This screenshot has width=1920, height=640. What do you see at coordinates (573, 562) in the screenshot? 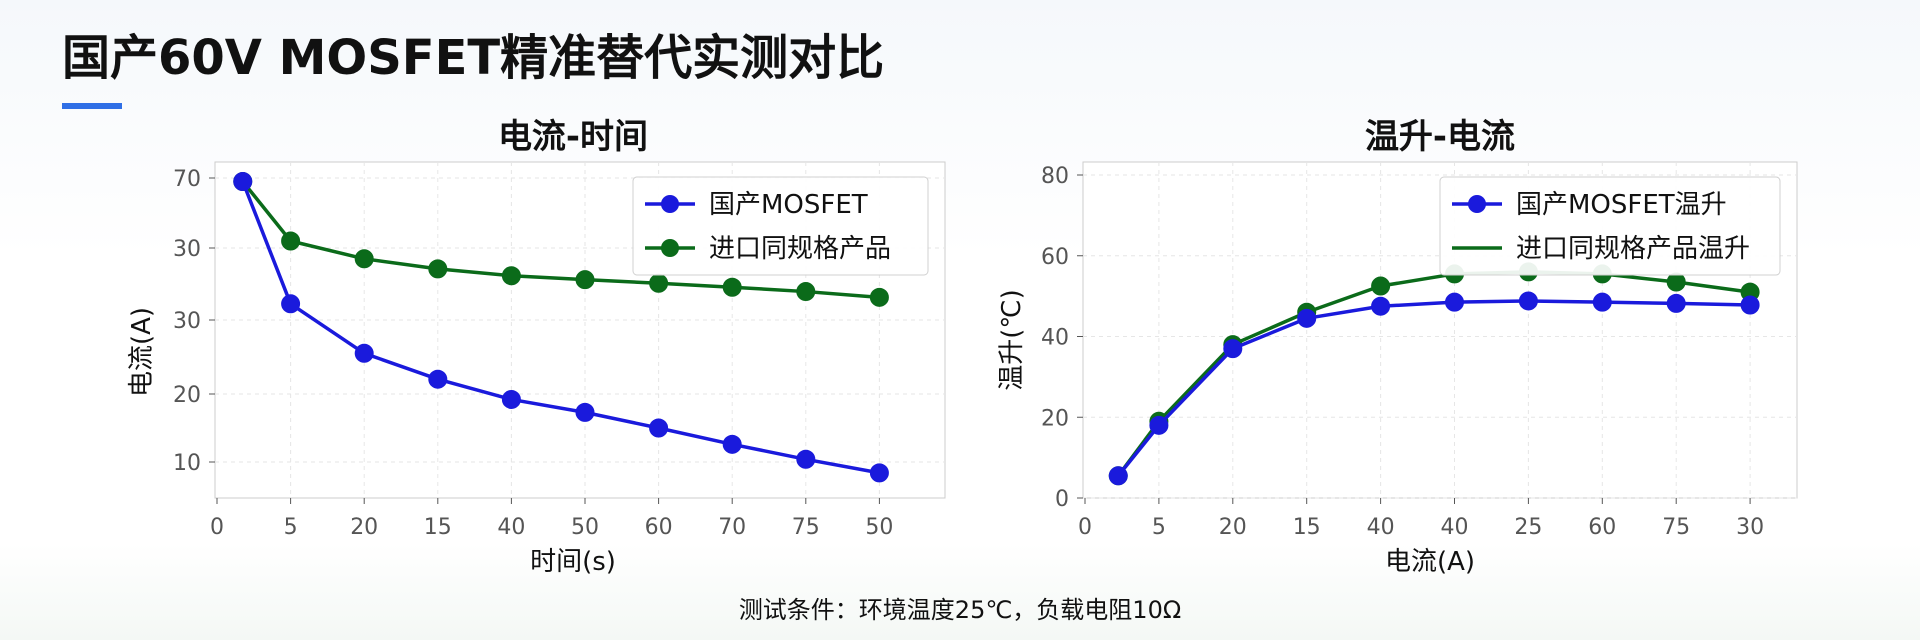
I see `x-axis-label: 时间(s)` at bounding box center [573, 562].